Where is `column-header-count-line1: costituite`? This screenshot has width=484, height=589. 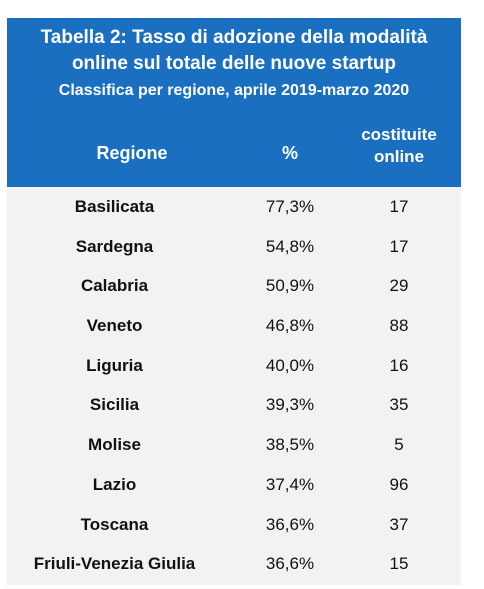 column-header-count-line1: costituite is located at coordinates (399, 134).